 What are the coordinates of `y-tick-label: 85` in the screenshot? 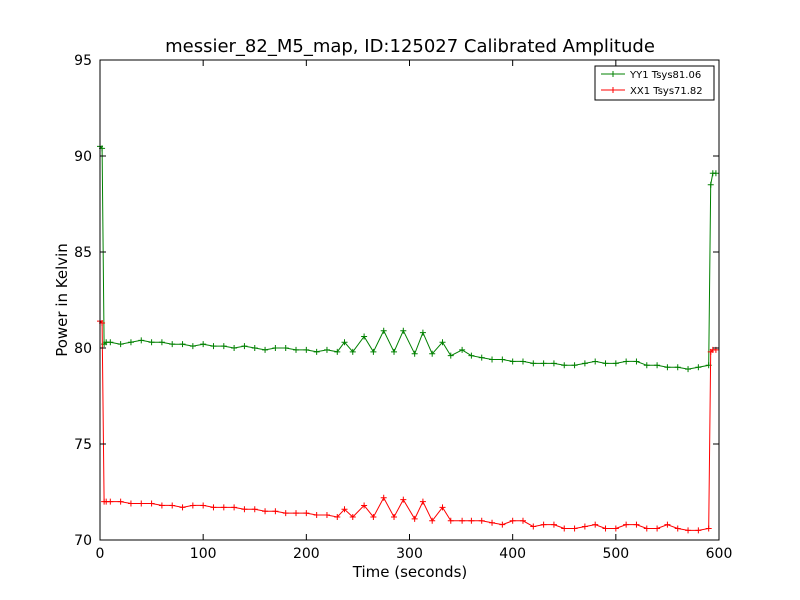 It's located at (83, 253).